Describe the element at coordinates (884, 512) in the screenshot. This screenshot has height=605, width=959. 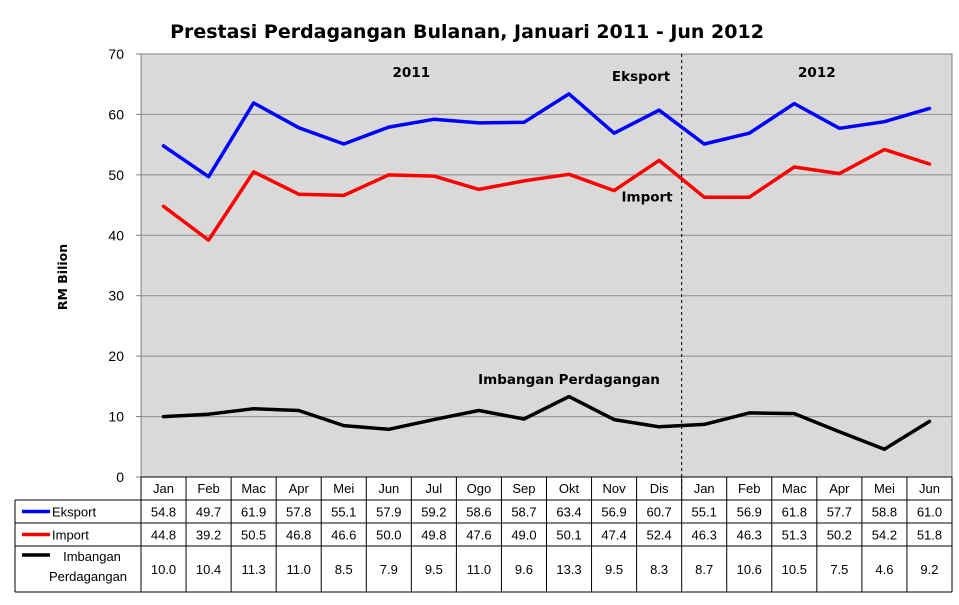
I see `data-label-eksport: 58.8` at that location.